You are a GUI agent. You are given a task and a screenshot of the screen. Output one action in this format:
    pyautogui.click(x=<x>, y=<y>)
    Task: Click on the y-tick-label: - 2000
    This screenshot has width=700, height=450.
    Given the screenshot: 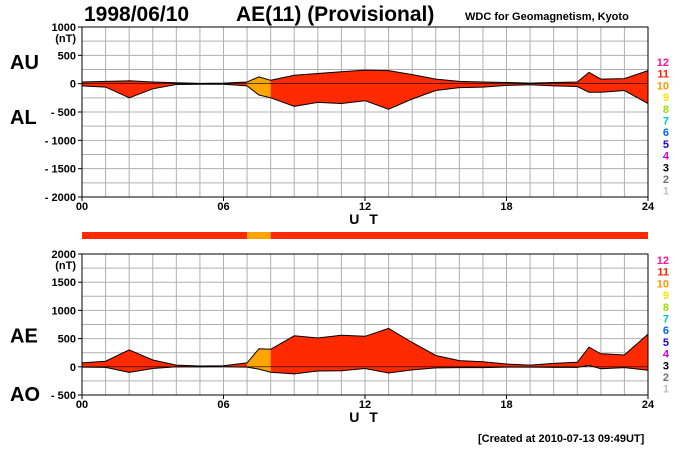 What is the action you would take?
    pyautogui.click(x=60, y=198)
    